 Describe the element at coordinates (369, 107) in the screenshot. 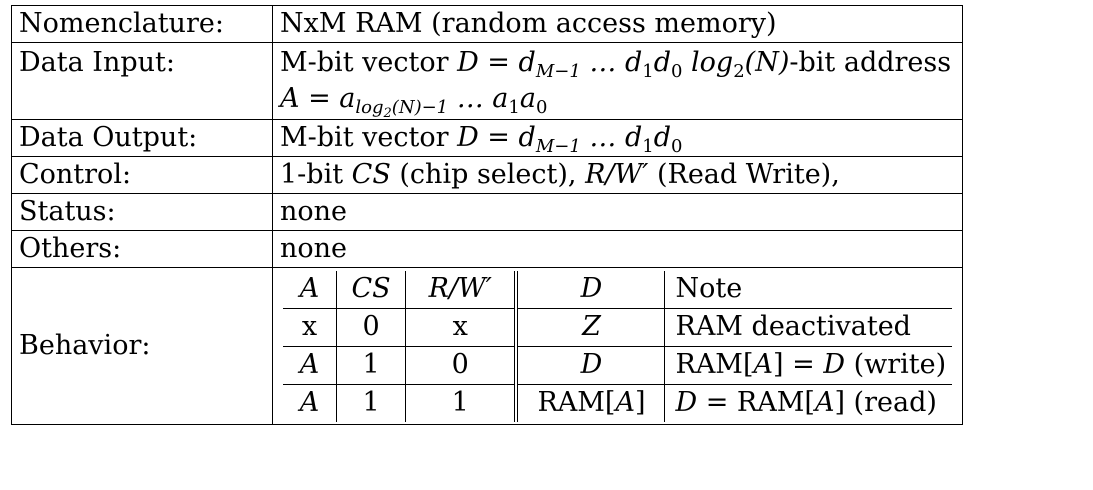

I see `address-sub-log: log` at that location.